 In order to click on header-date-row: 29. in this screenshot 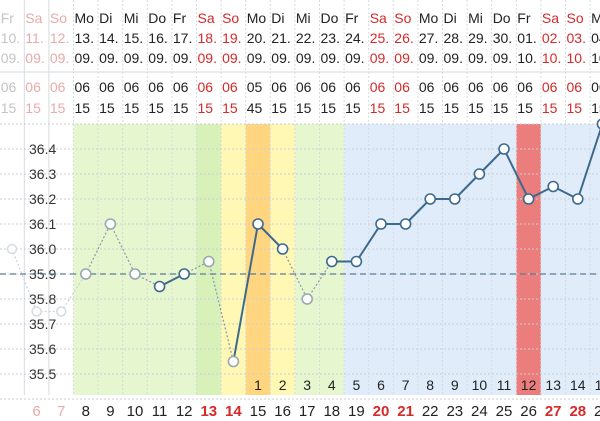, I will do `click(477, 38)`.